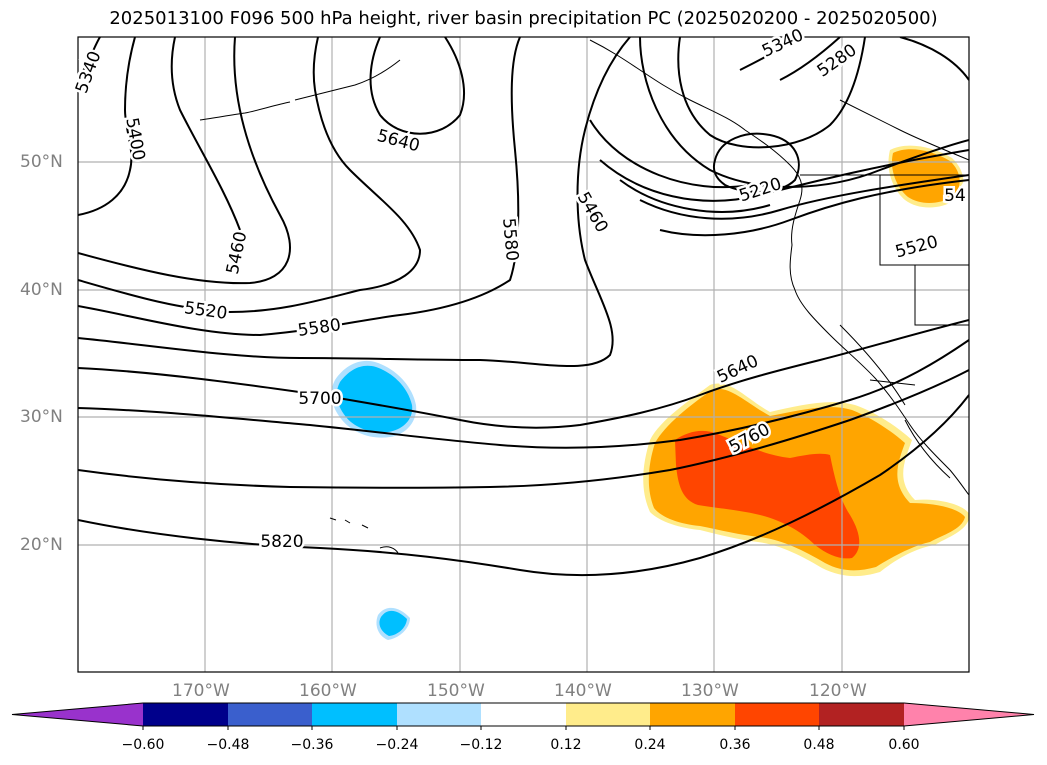  Describe the element at coordinates (904, 745) in the screenshot. I see `colorbar-tick-label: 0.60` at that location.